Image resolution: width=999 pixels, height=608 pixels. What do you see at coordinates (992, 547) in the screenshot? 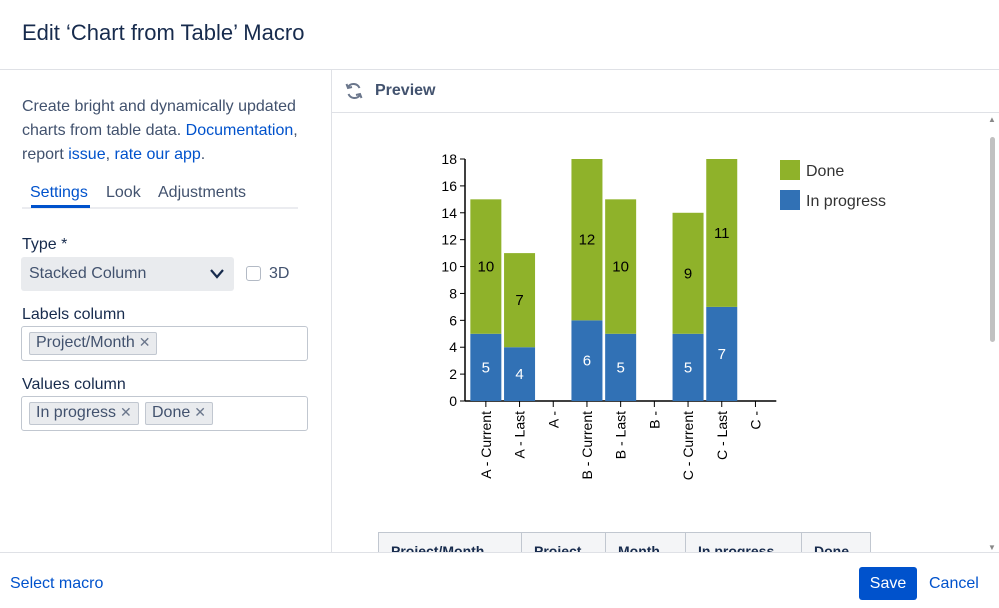
I see `scroll-down-icon: ▼` at bounding box center [992, 547].